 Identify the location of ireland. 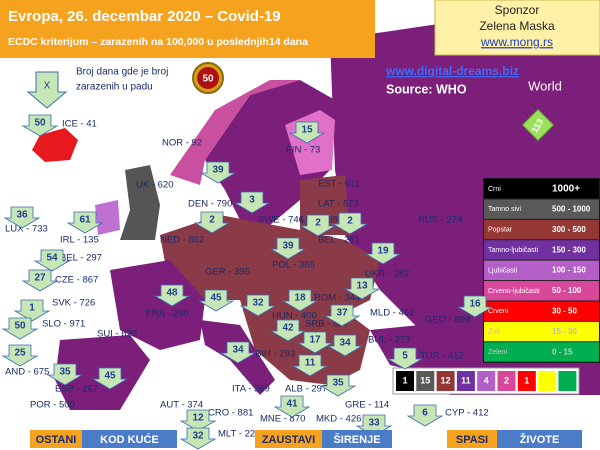
(107, 217).